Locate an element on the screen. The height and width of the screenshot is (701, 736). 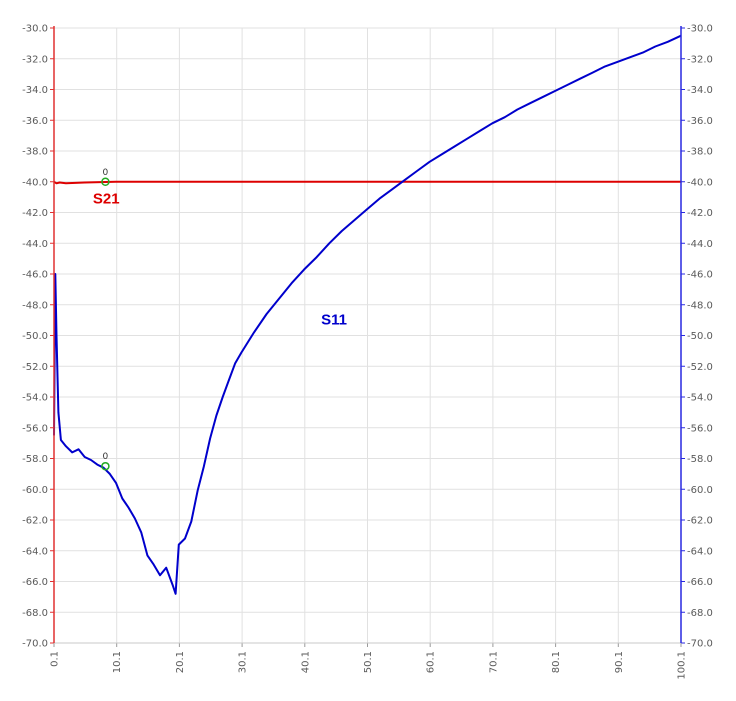
y-tick-label-right: -54.0 is located at coordinates (700, 398).